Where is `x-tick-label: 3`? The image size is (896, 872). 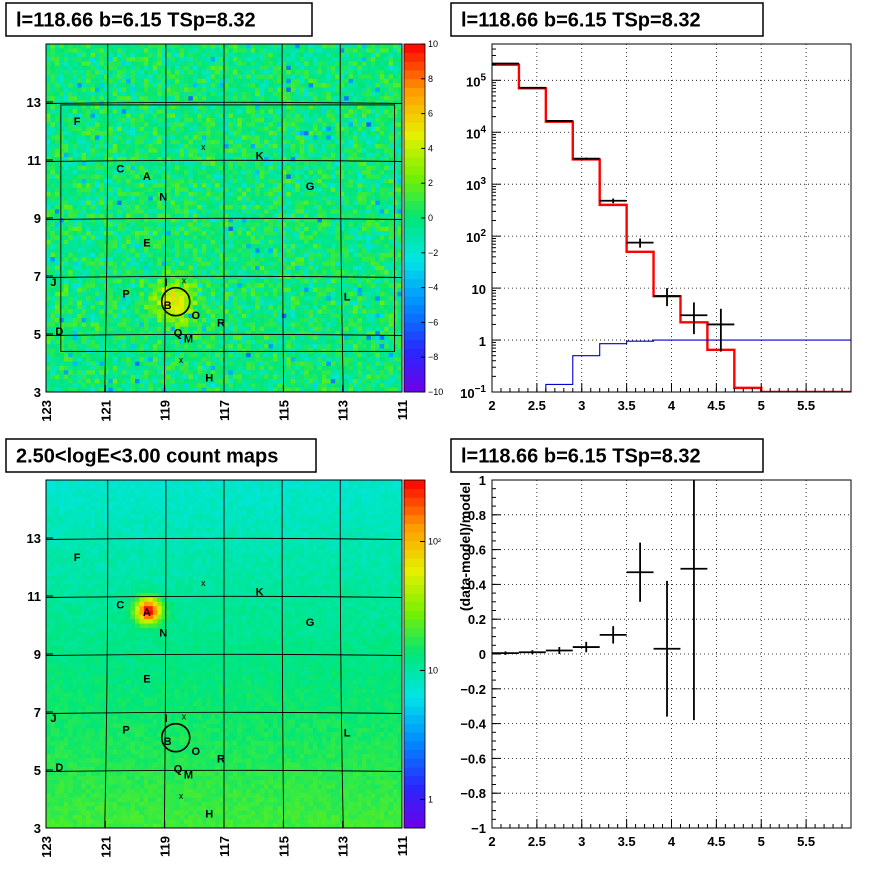 x-tick-label: 3 is located at coordinates (581, 841).